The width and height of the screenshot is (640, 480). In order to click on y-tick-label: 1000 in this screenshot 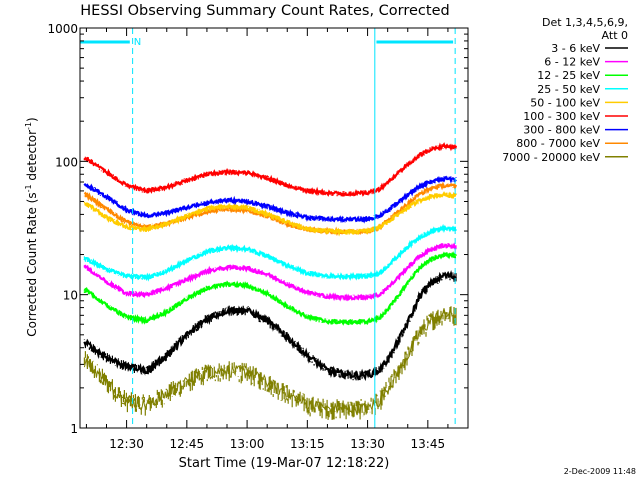, I will do `click(62, 29)`.